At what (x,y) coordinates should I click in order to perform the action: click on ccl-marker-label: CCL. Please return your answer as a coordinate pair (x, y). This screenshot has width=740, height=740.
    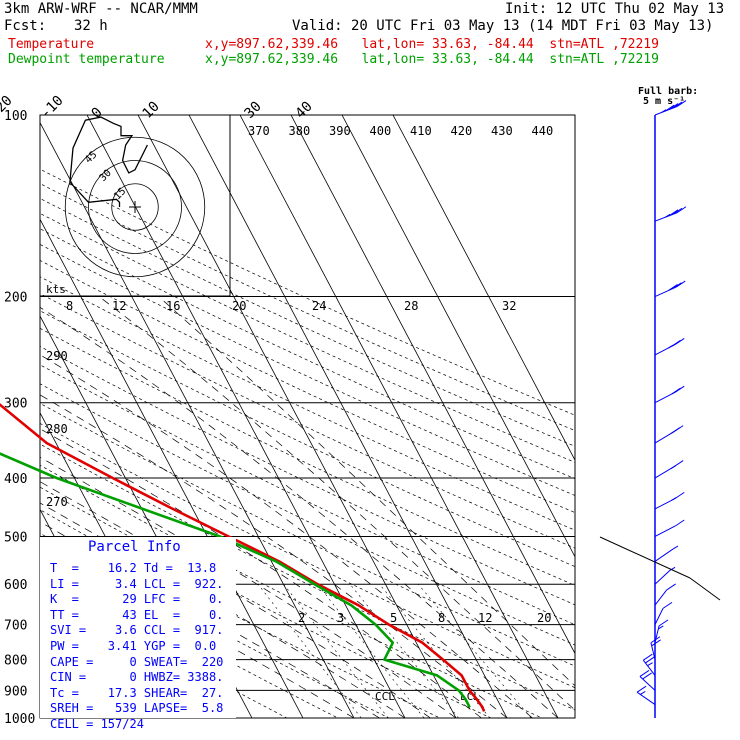
    Looking at the image, I should click on (385, 696).